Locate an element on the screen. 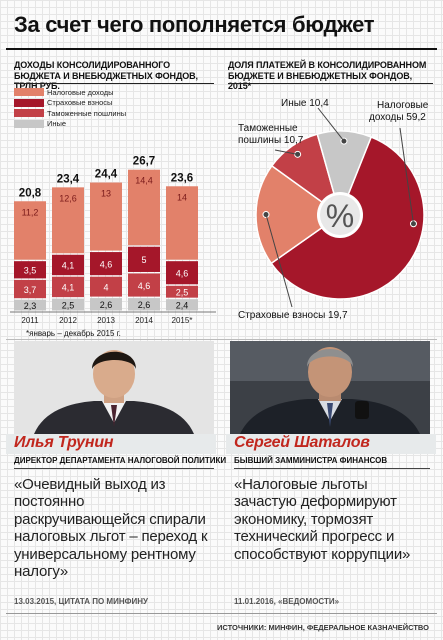 Image resolution: width=443 pixels, height=640 pixels. x-tick-label: 2011 is located at coordinates (30, 320).